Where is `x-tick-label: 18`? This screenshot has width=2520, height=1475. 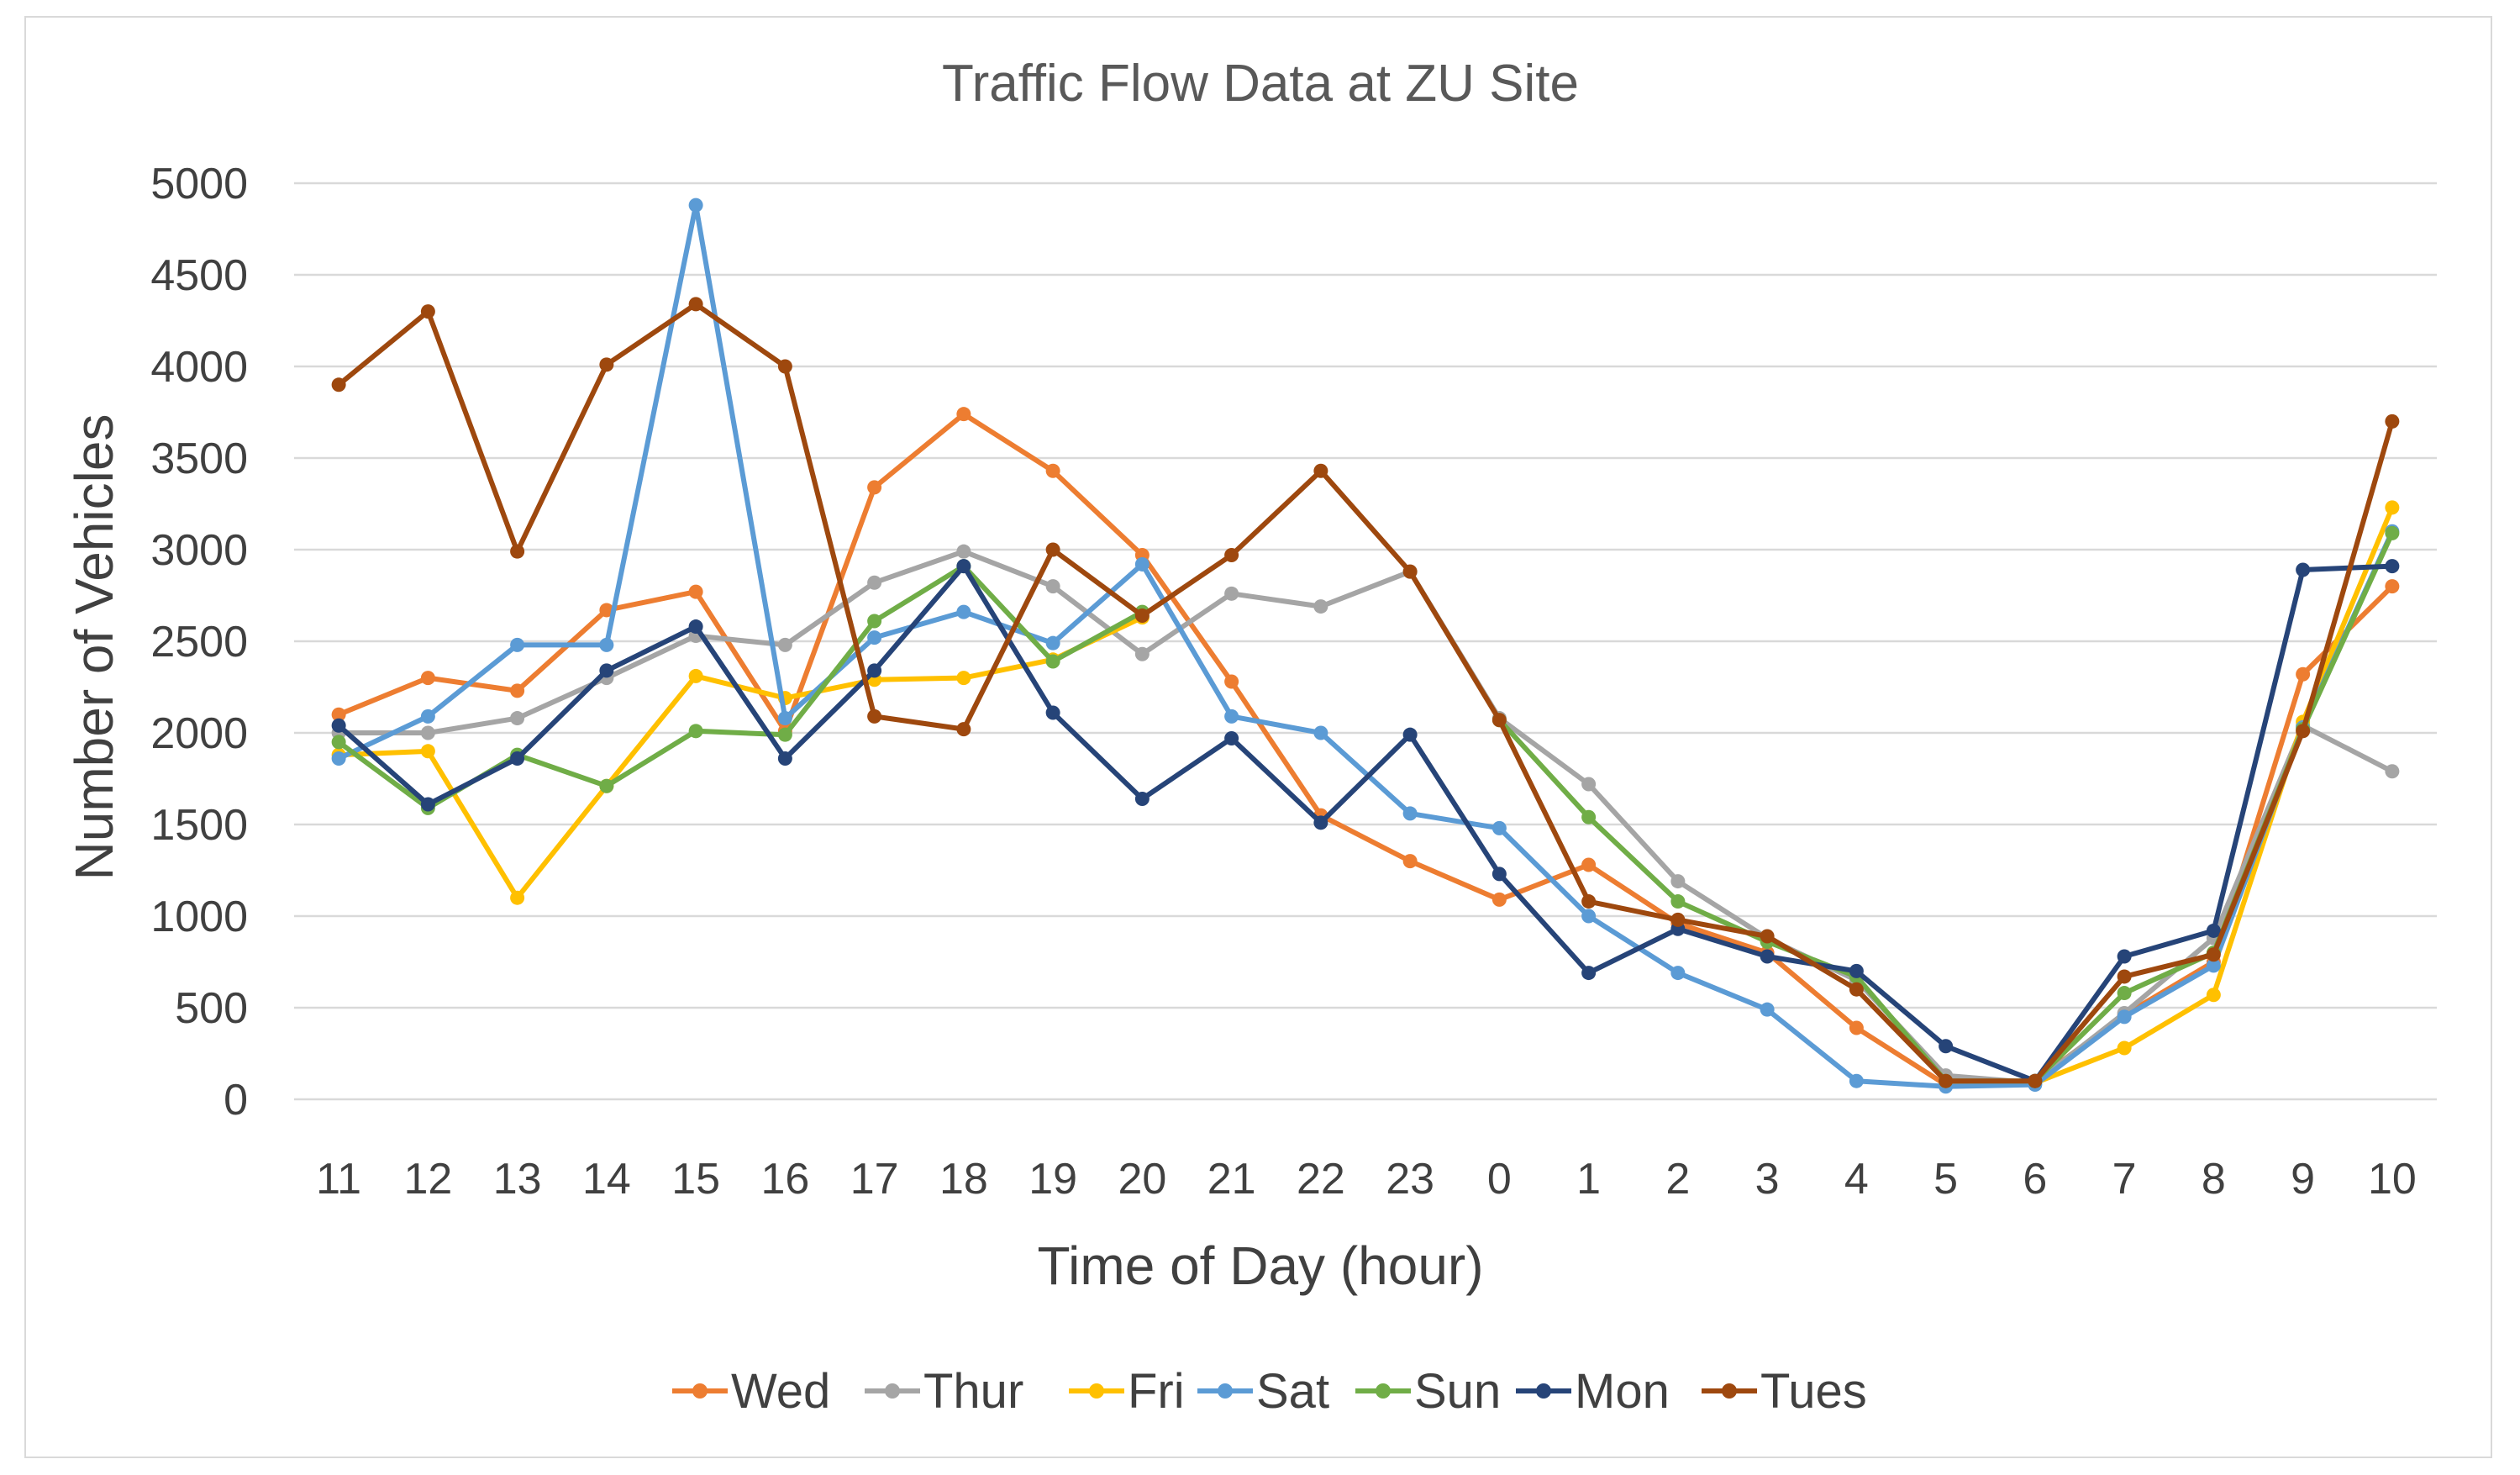 x-tick-label: 18 is located at coordinates (963, 1179).